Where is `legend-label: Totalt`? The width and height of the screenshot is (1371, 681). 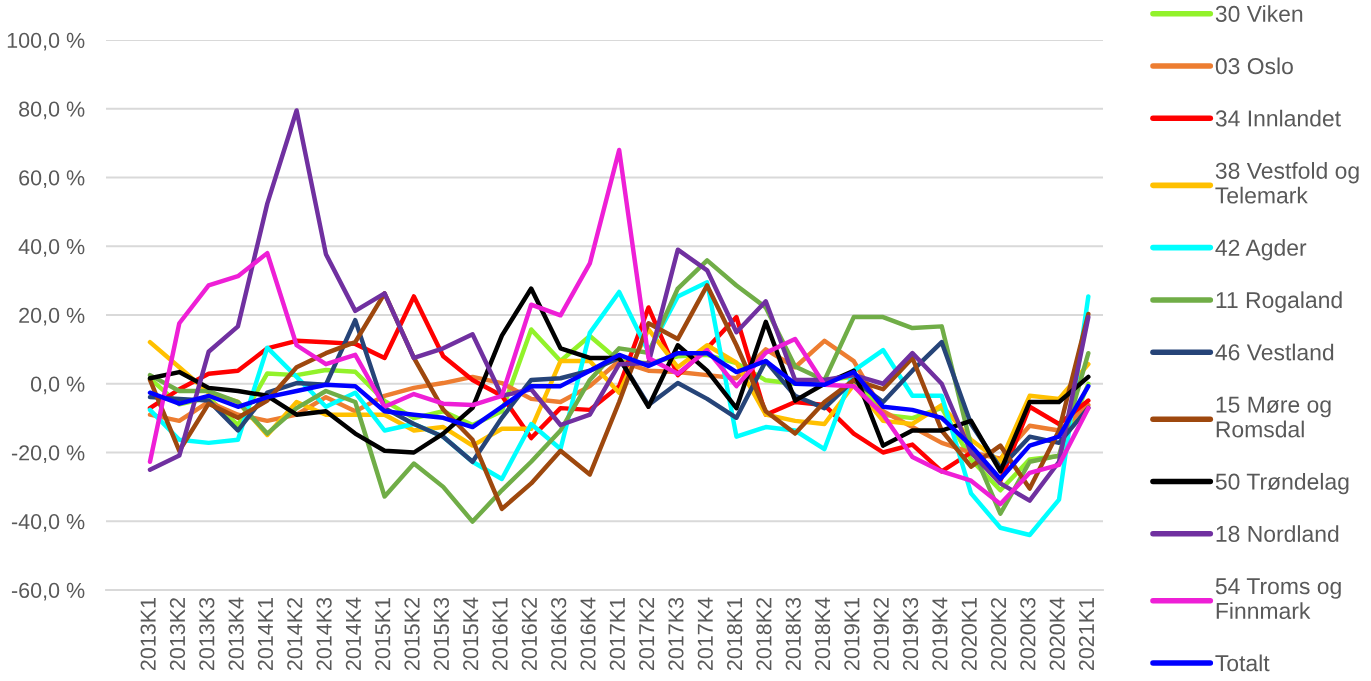 legend-label: Totalt is located at coordinates (1242, 663).